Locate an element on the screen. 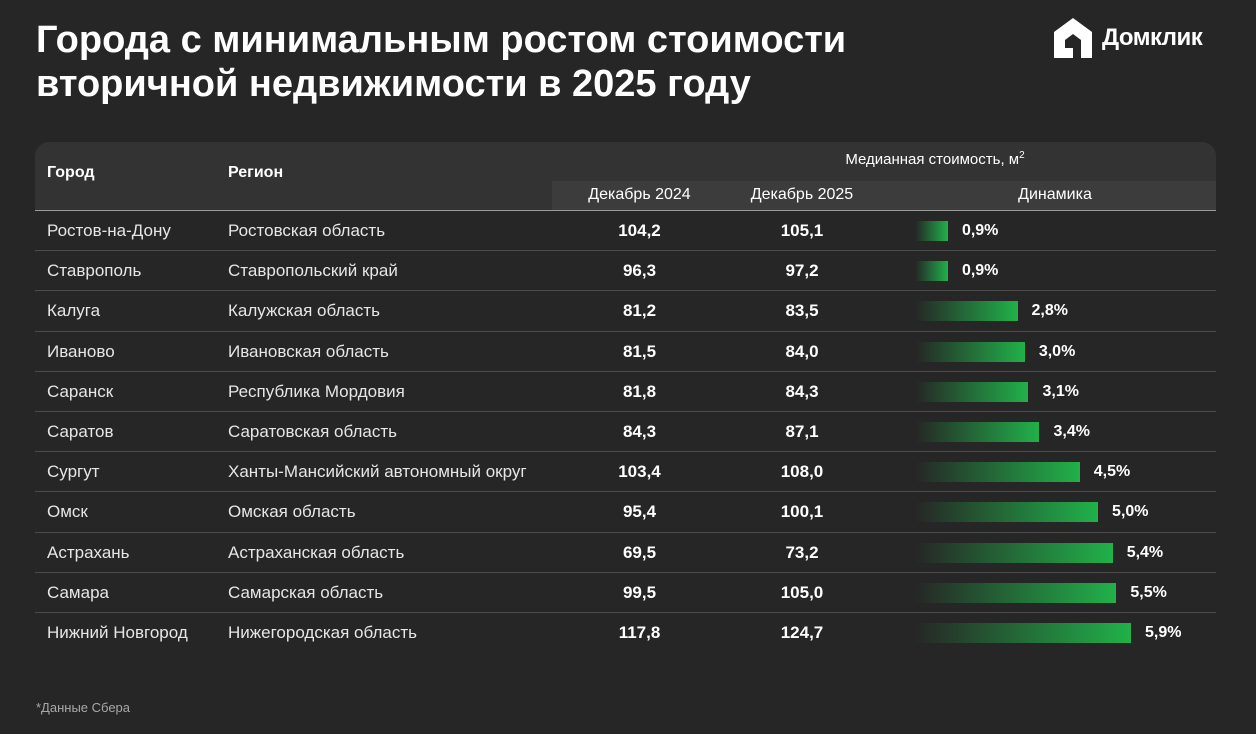  value-dec-2024: 84,3 is located at coordinates (639, 431).